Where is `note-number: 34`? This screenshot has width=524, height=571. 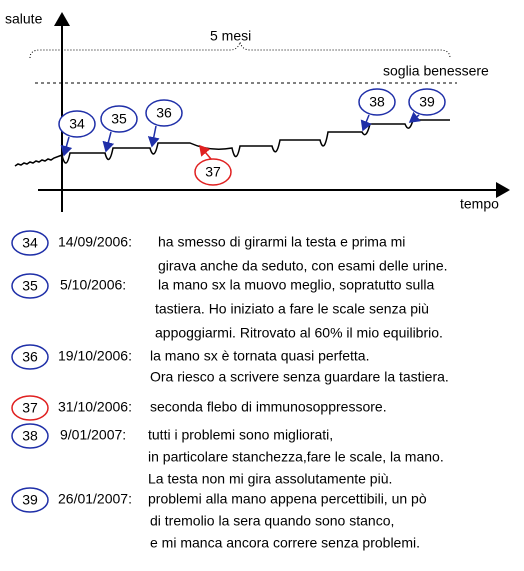
note-number: 34 is located at coordinates (30, 243).